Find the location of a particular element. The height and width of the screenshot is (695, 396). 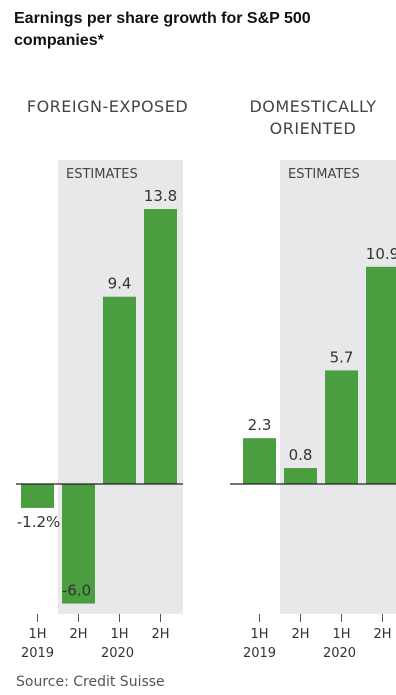

tick-label-year-0-0: 2019 is located at coordinates (37, 653).